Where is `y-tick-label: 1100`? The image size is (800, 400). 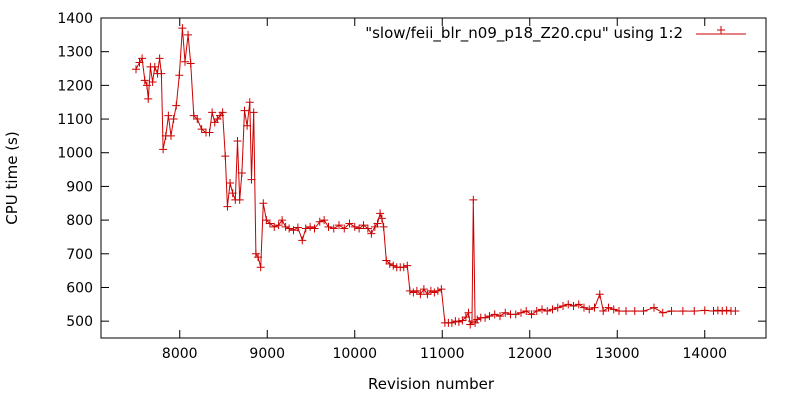 y-tick-label: 1100 is located at coordinates (75, 120).